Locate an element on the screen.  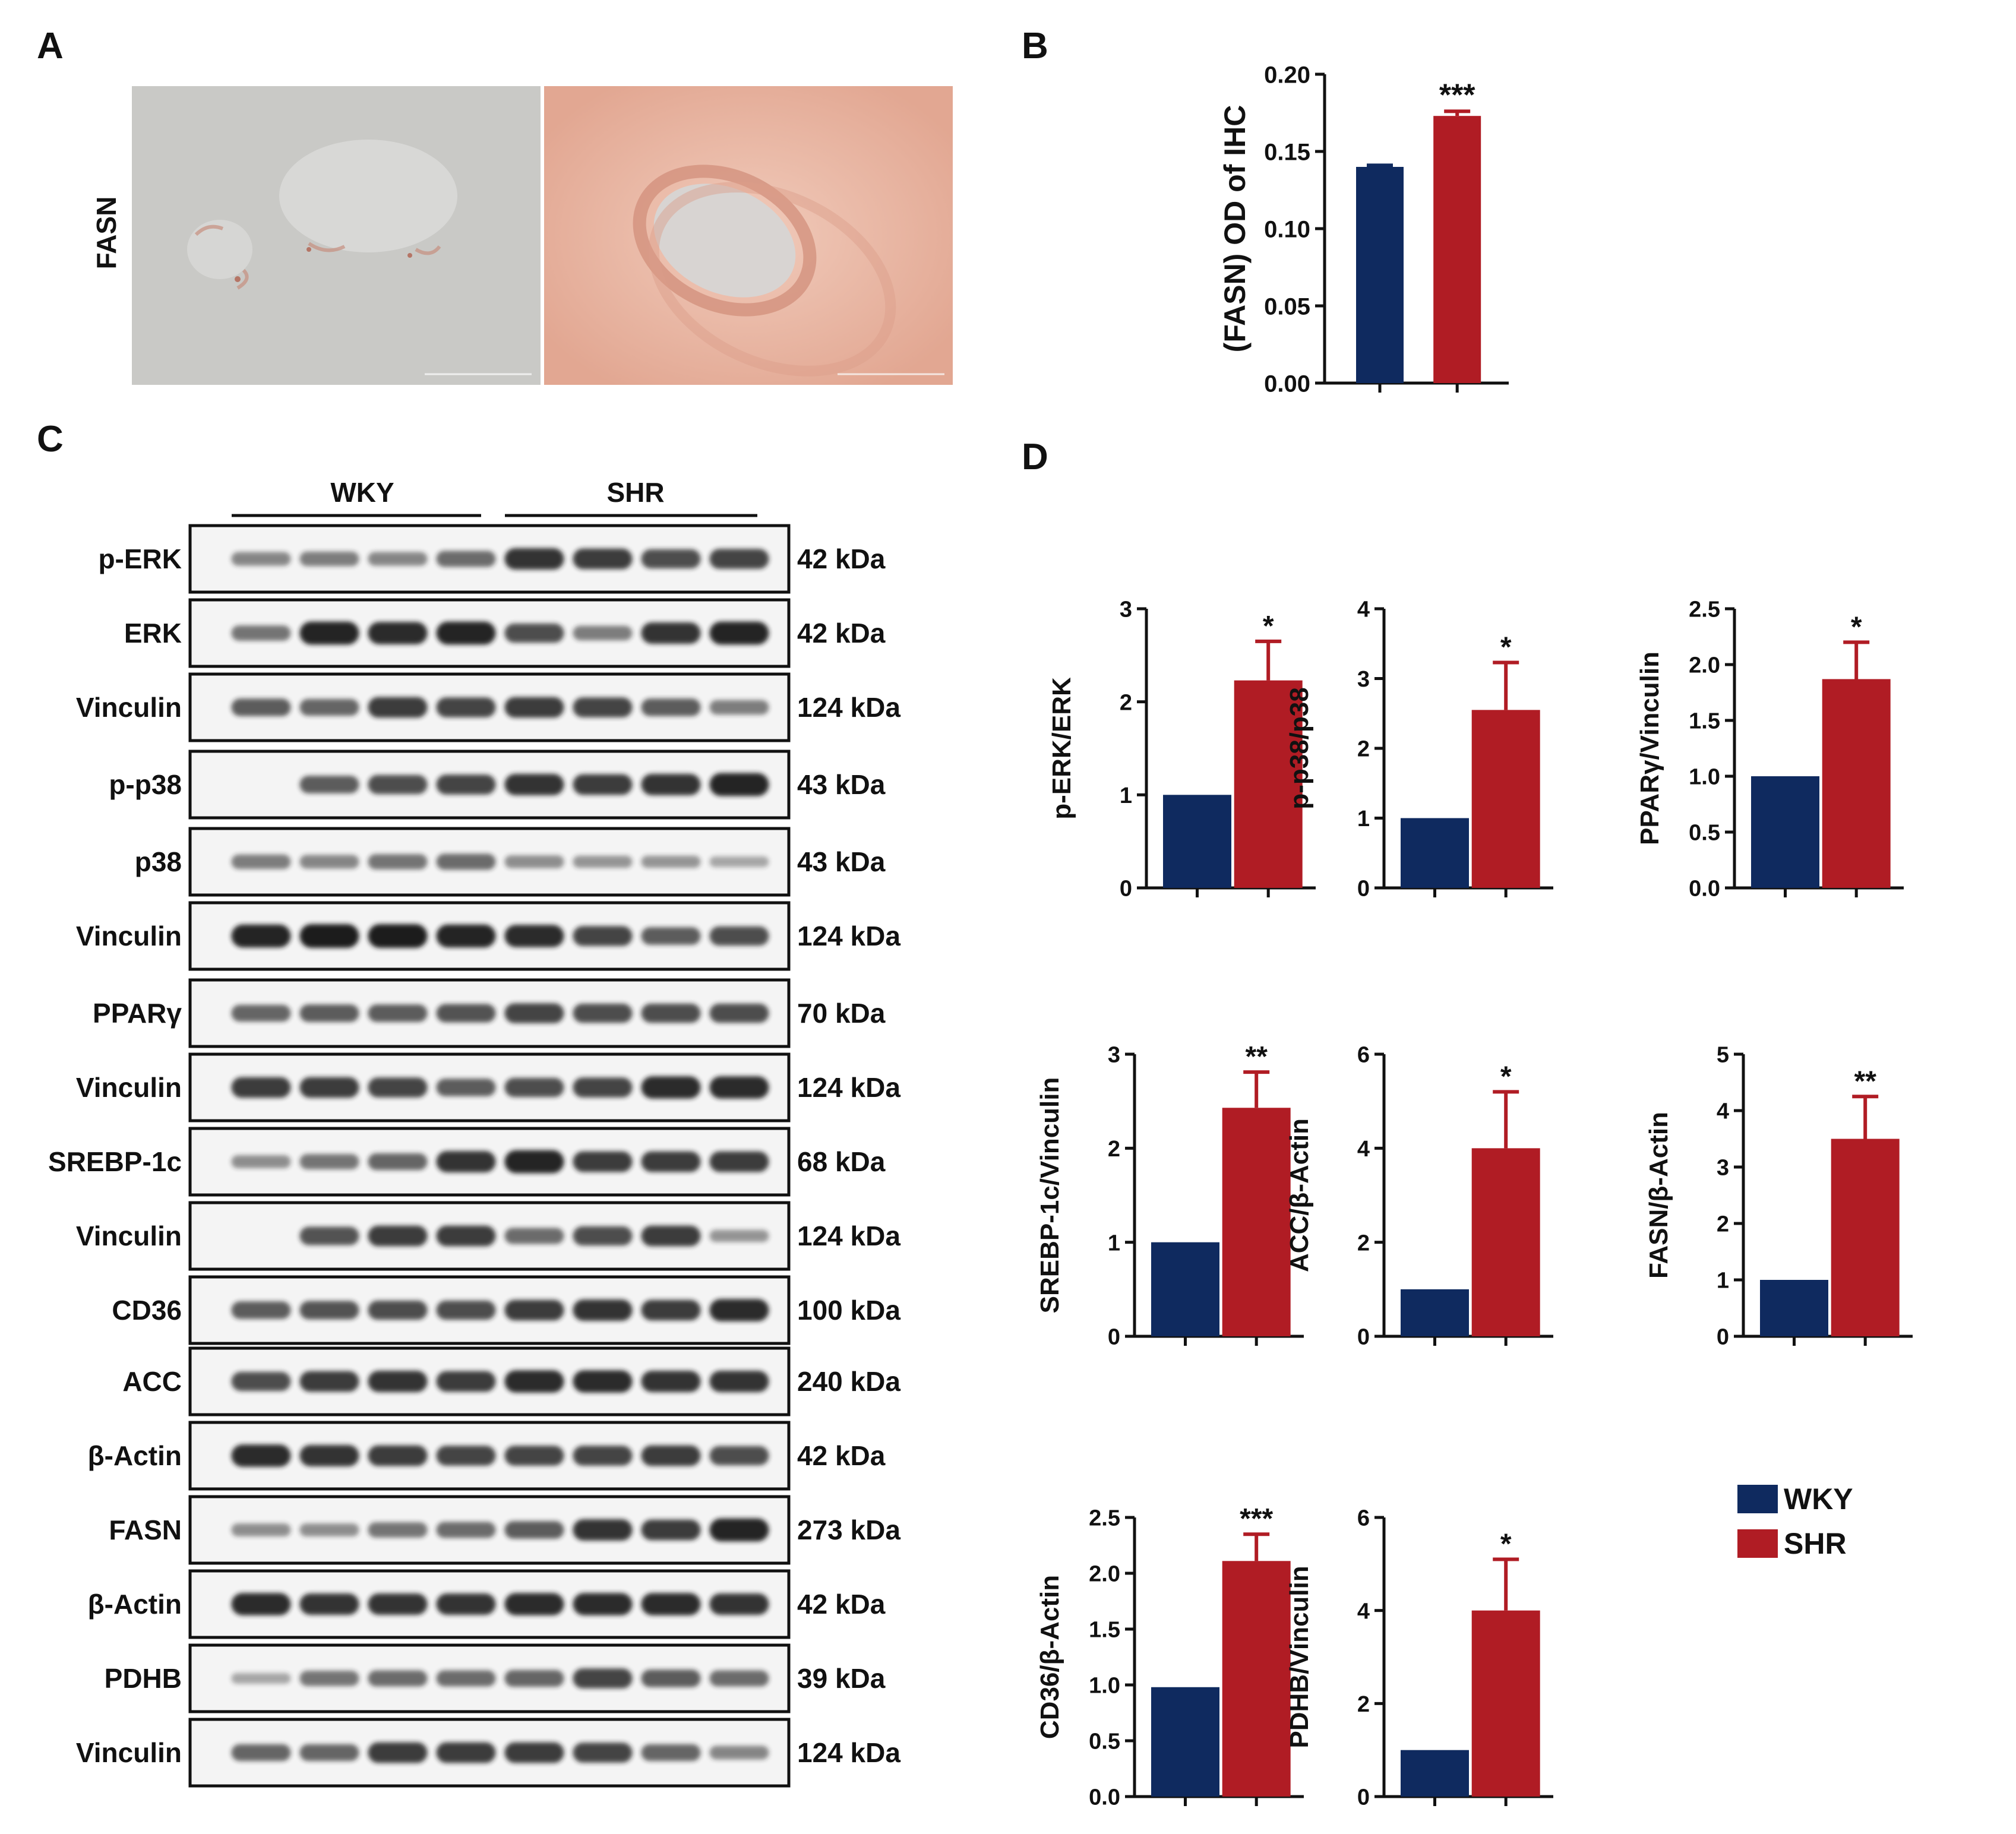
blot-row-kda: 43 kDa is located at coordinates (841, 785).